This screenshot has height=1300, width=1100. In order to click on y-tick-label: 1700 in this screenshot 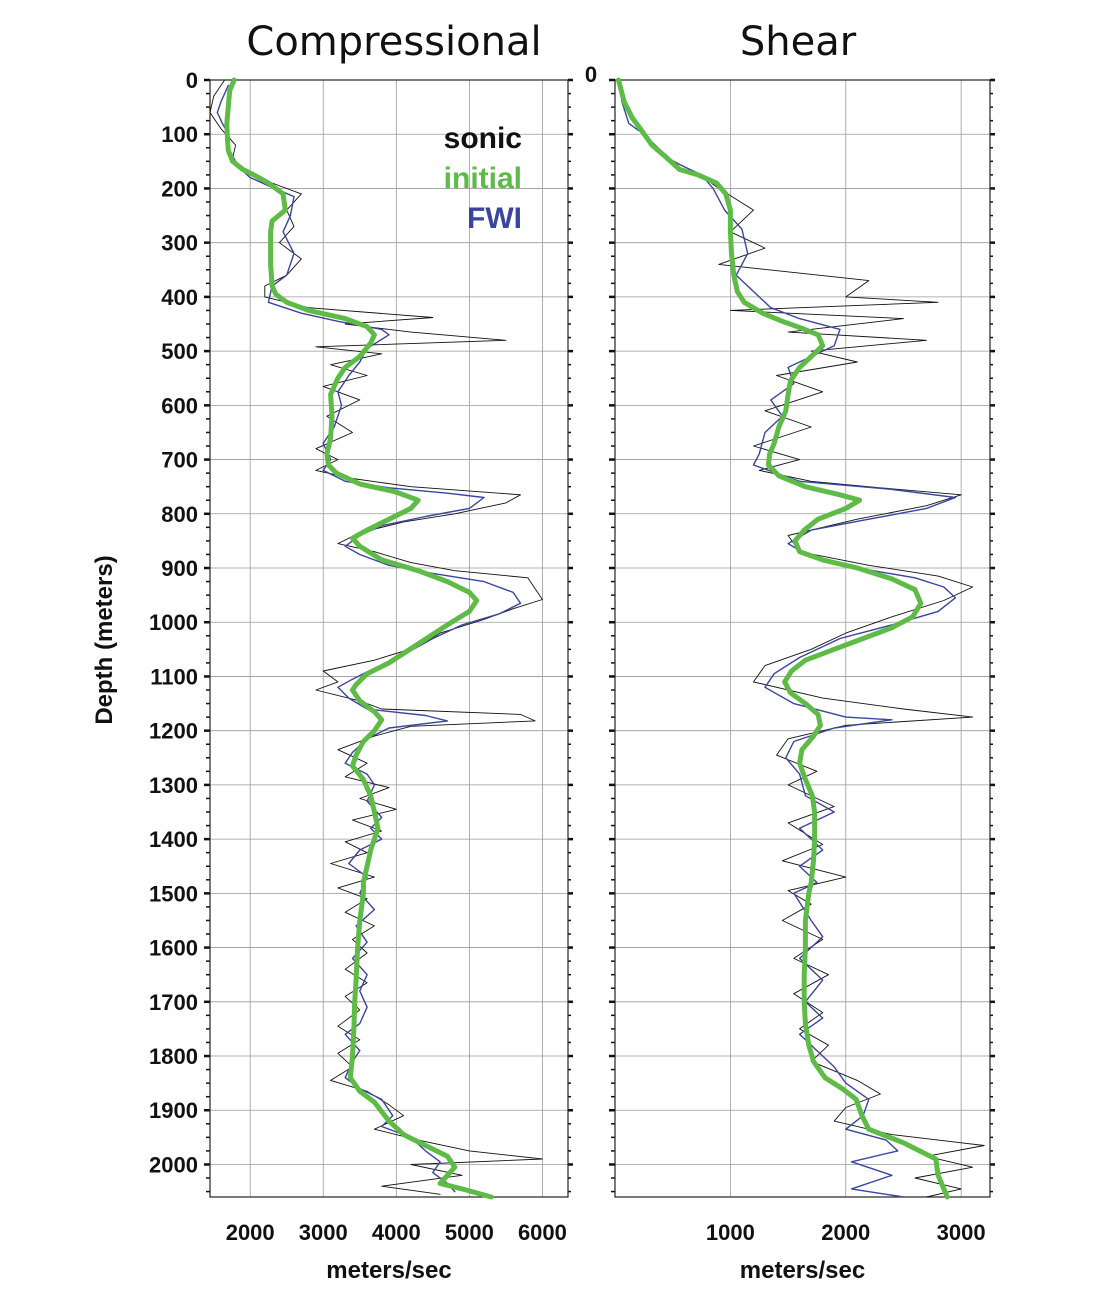, I will do `click(173, 1002)`.